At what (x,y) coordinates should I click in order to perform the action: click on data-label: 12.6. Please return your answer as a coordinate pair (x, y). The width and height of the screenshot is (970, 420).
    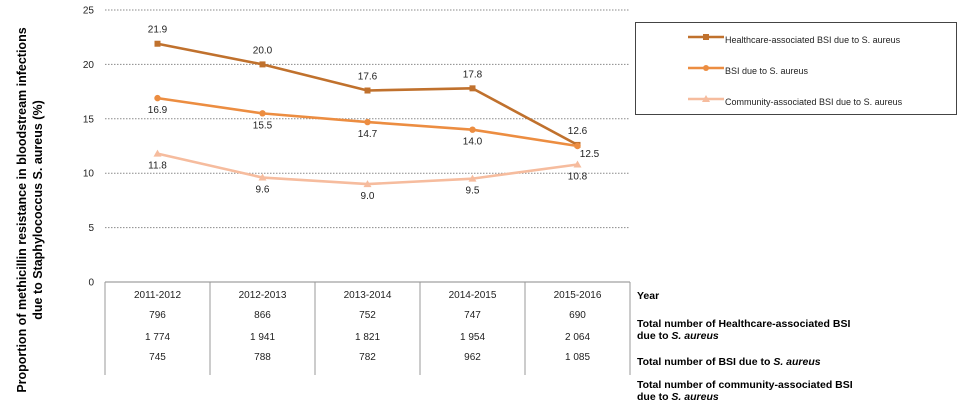
    Looking at the image, I should click on (578, 131).